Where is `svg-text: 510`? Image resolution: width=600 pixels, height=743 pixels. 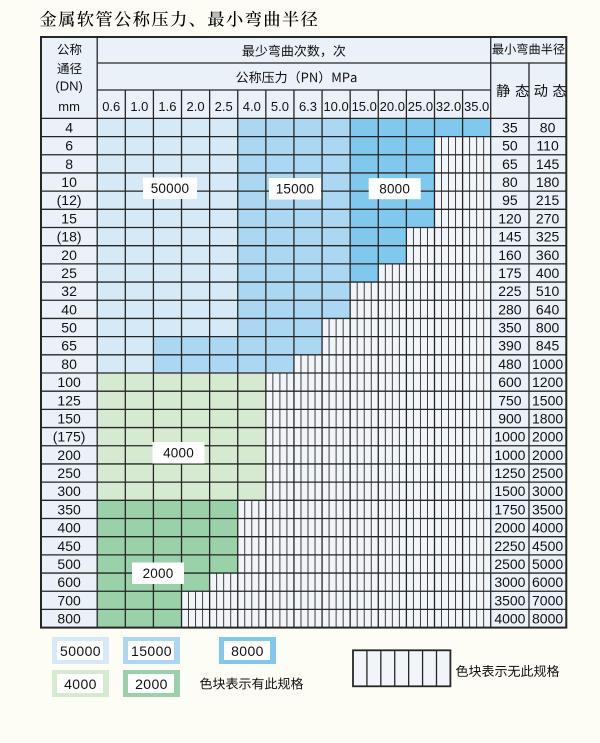
svg-text: 510 is located at coordinates (548, 291).